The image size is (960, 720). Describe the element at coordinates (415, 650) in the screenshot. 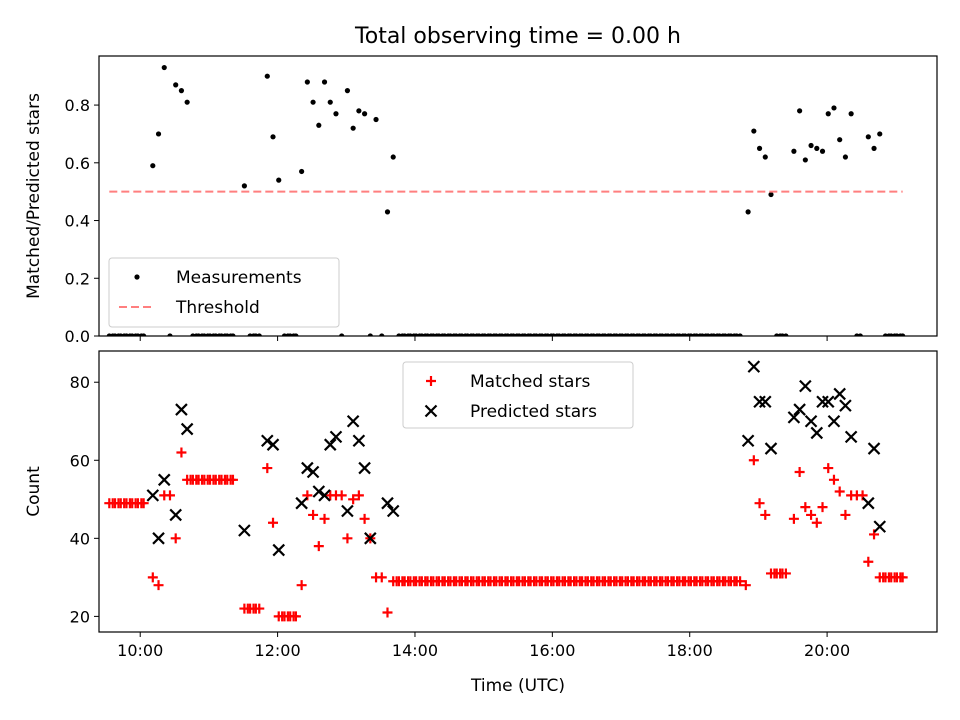

I see `x-tick-label: 14:00` at that location.